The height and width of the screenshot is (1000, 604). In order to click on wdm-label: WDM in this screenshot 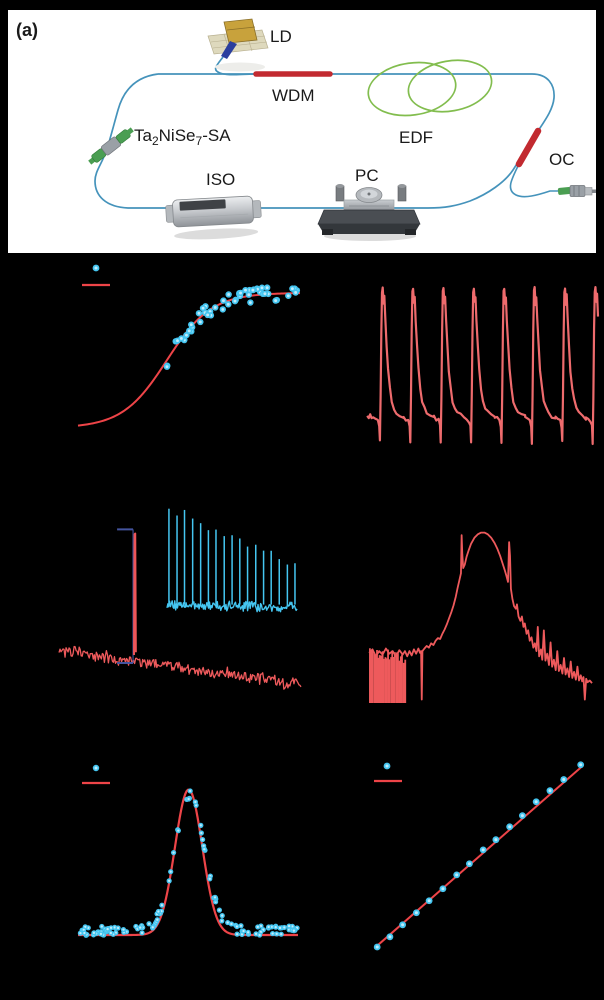, I will do `click(293, 95)`.